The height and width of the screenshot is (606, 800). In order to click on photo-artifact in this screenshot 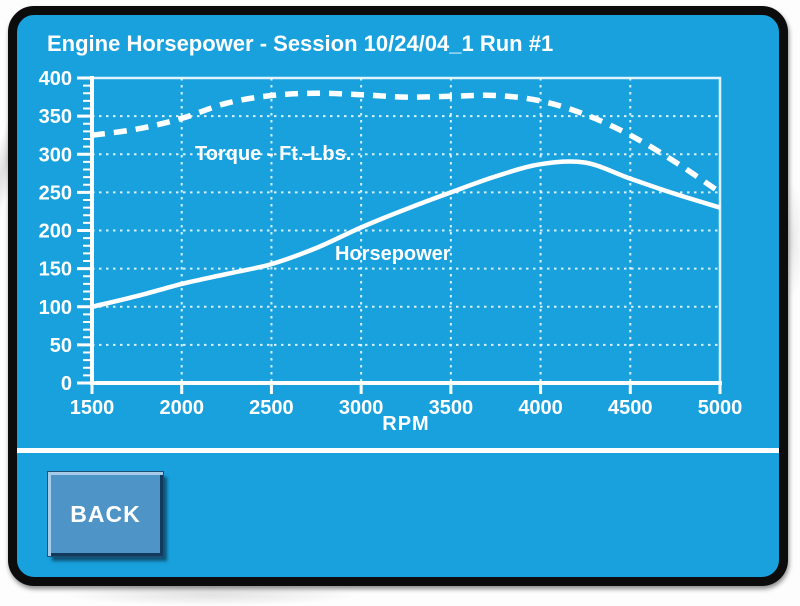, I will do `click(210, 595)`.